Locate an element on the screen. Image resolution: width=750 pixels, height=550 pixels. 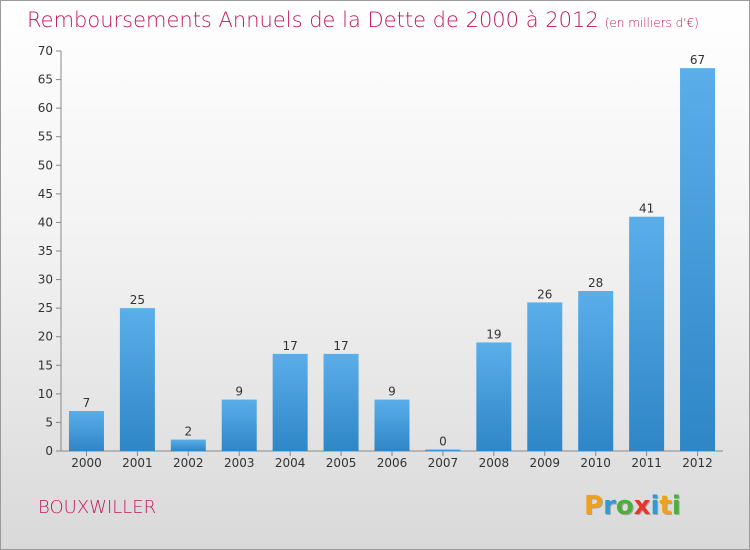
y-tick-label: 25 is located at coordinates (45, 308).